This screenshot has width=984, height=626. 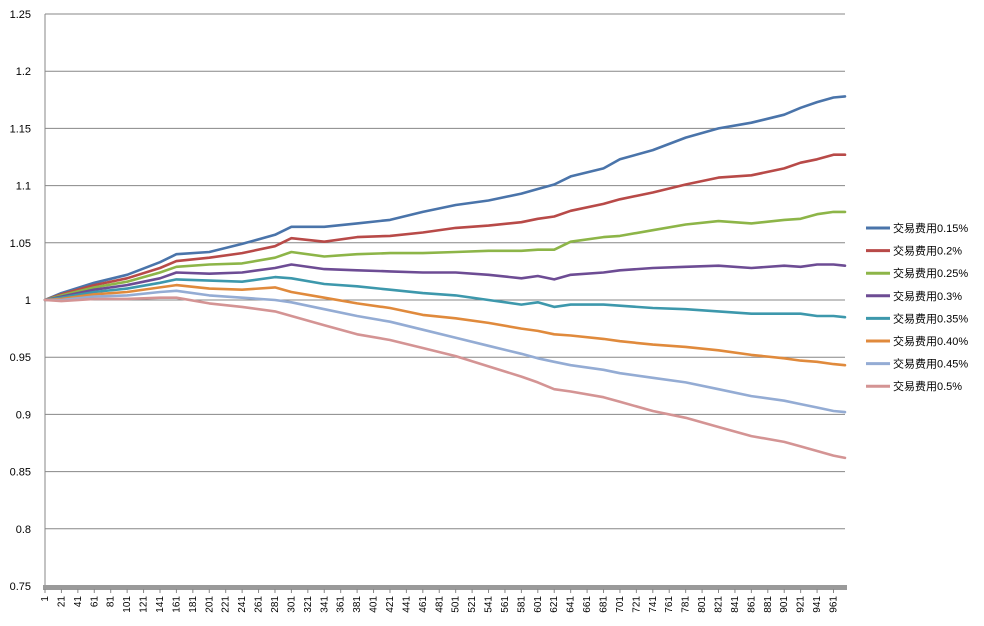 I want to click on x-tick-label: 561, so click(x=505, y=604).